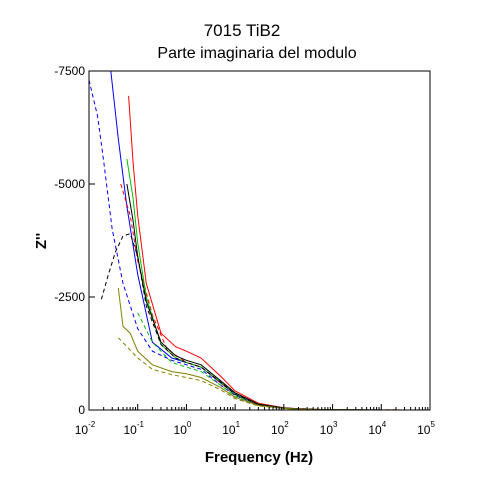 The height and width of the screenshot is (500, 500). What do you see at coordinates (41, 241) in the screenshot?
I see `y-axis-label: Z''` at bounding box center [41, 241].